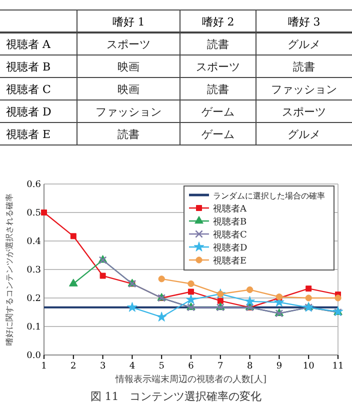 The image size is (352, 406). I want to click on x-tick-label: 11, so click(338, 366).